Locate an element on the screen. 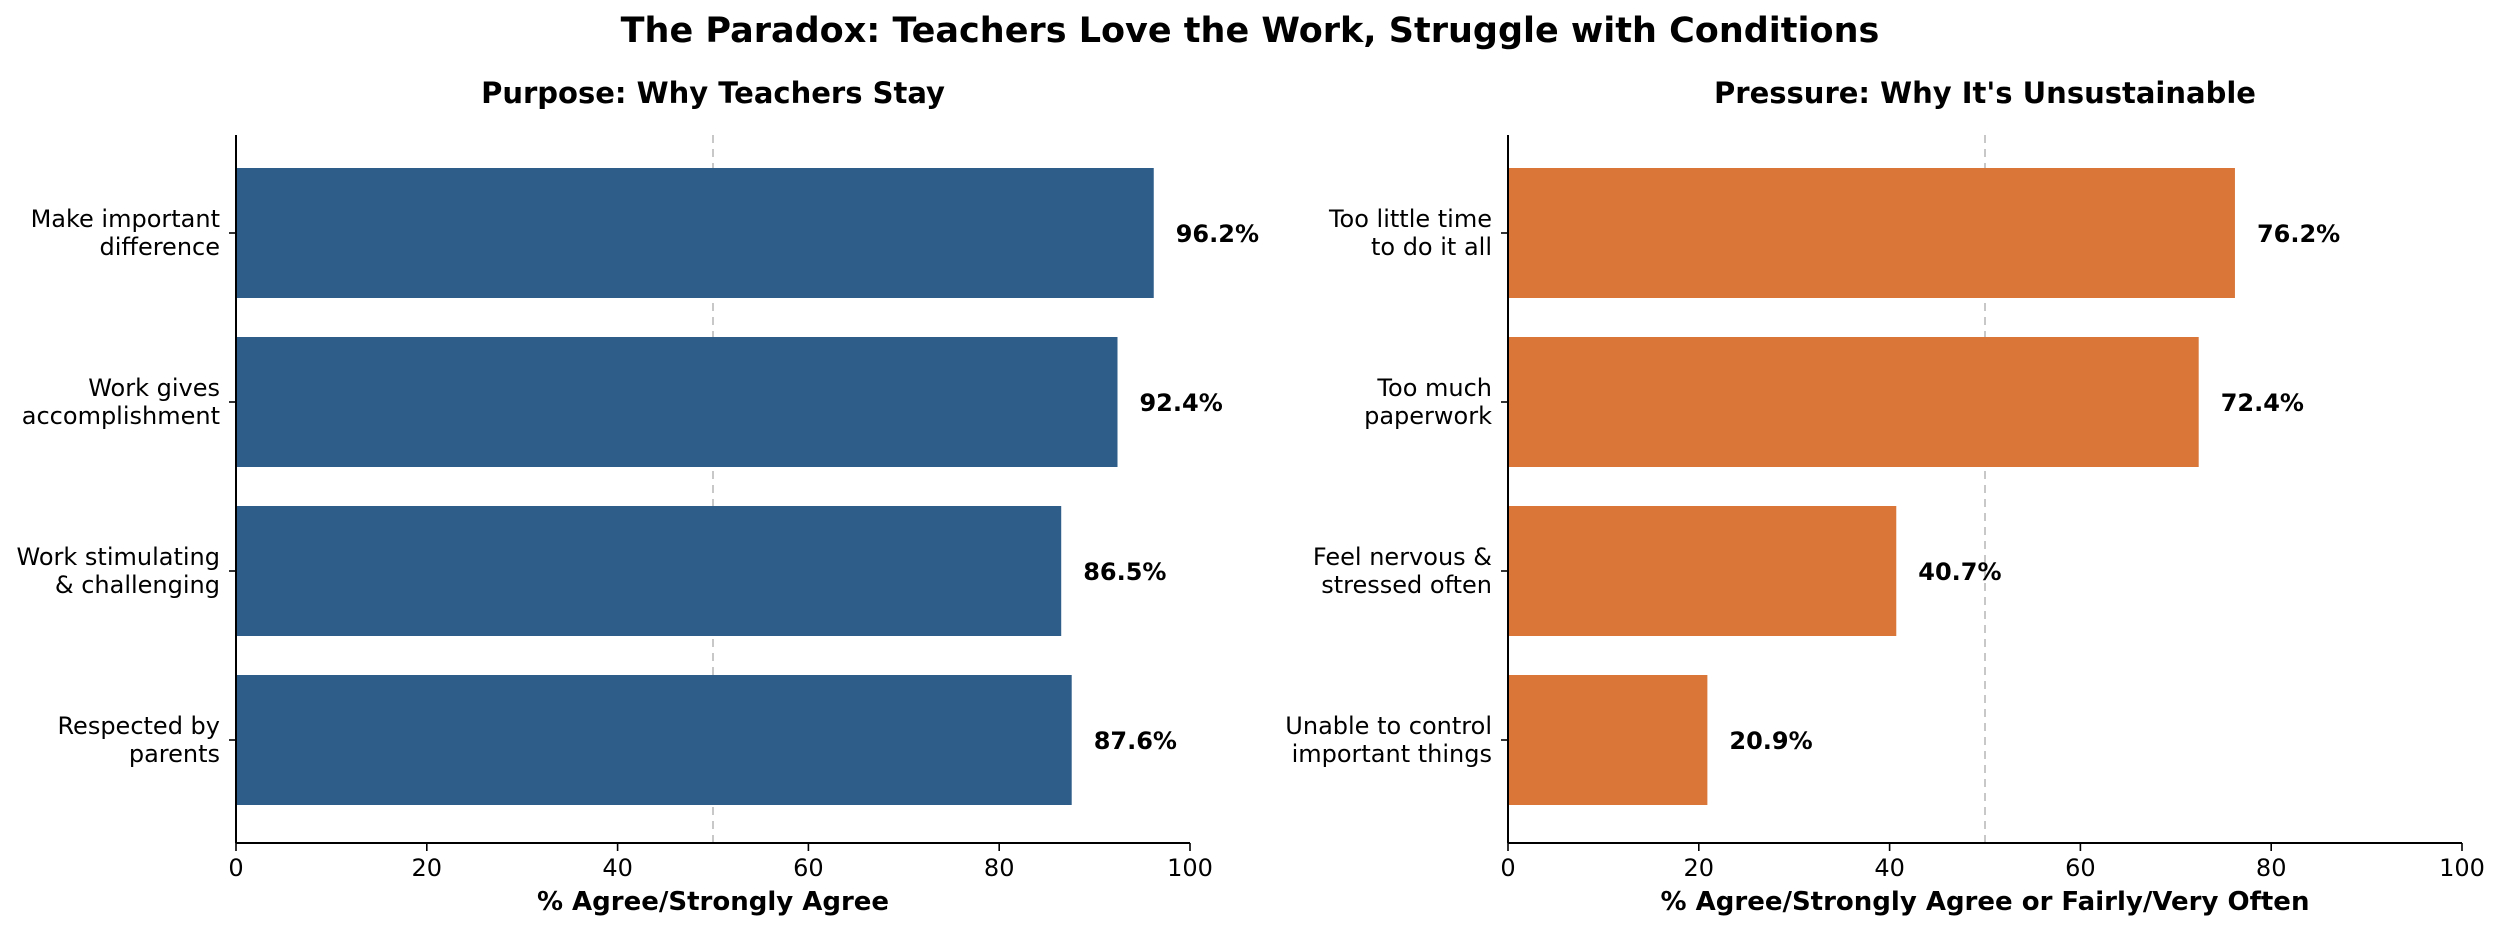 Image resolution: width=2500 pixels, height=929 pixels. pressure-x-tick-label-4: 80 is located at coordinates (2271, 868).